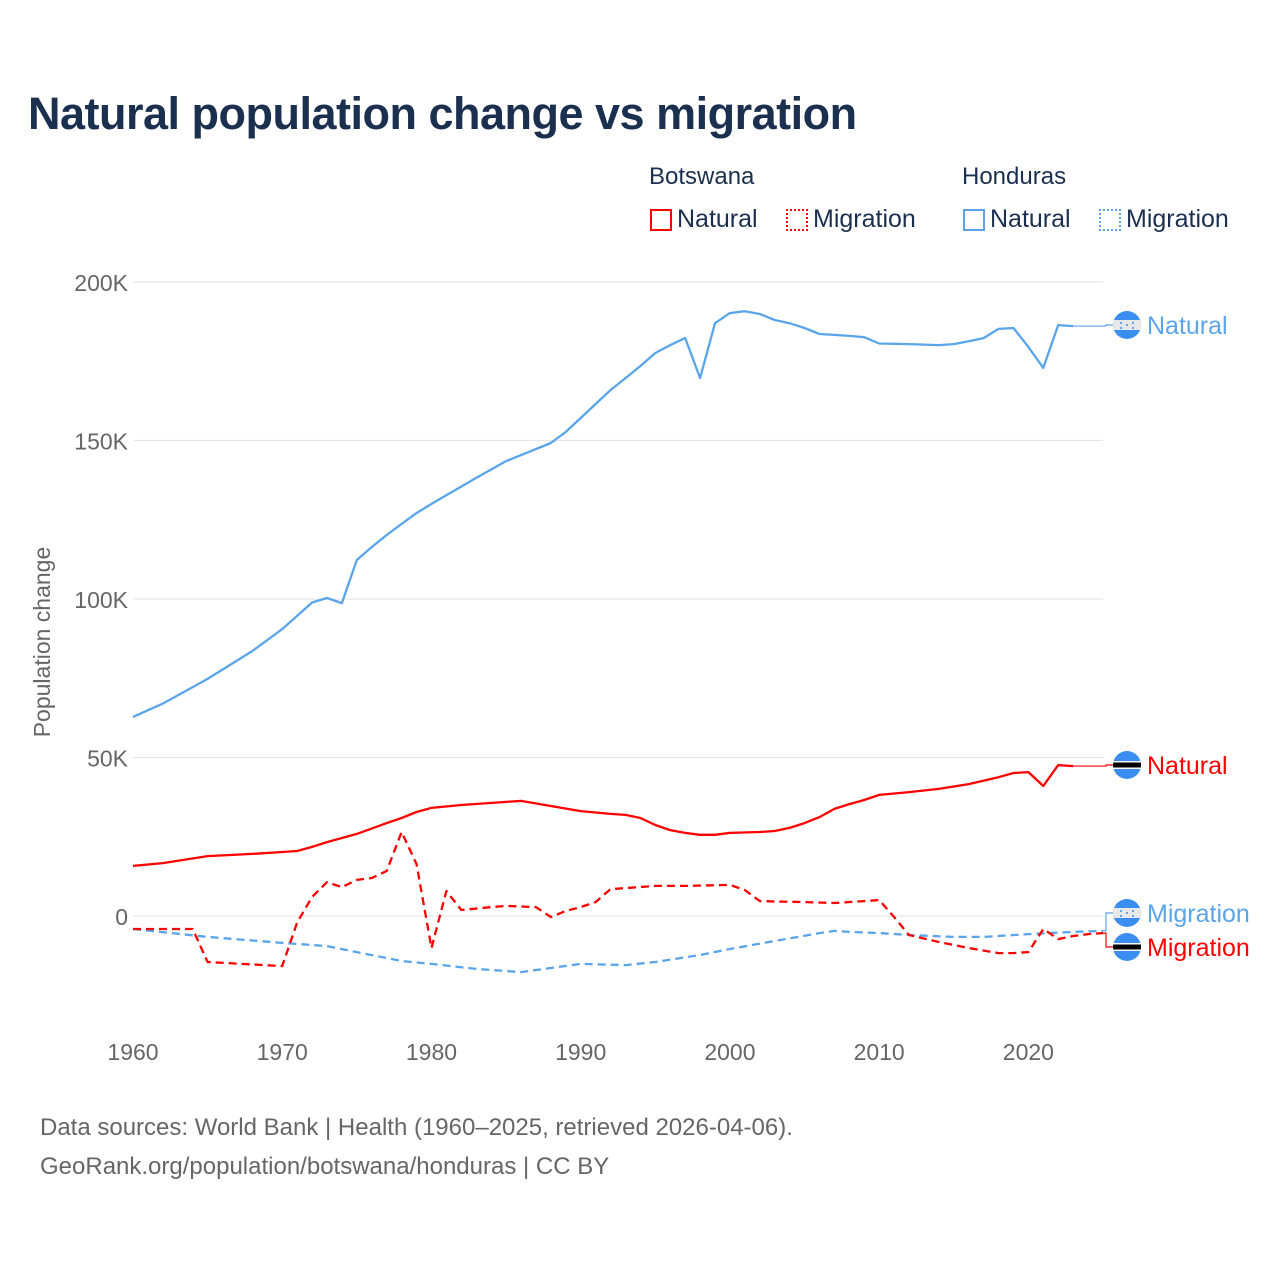 Image resolution: width=1280 pixels, height=1280 pixels. Describe the element at coordinates (704, 219) in the screenshot. I see `legend-item-botswana-natural: Natural` at that location.